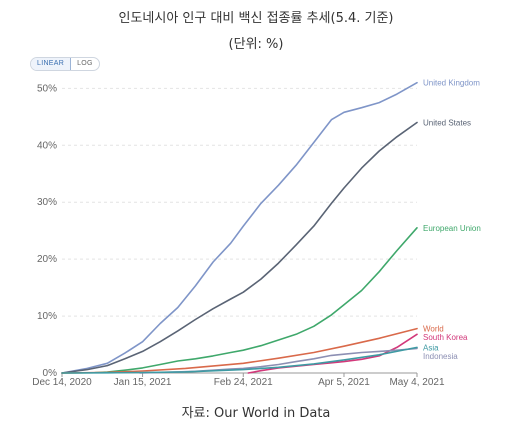 The width and height of the screenshot is (512, 431). I want to click on chart-title: 인도네시아 인구 대비 백신 접종률 추세(5.4. 기준), so click(256, 18).